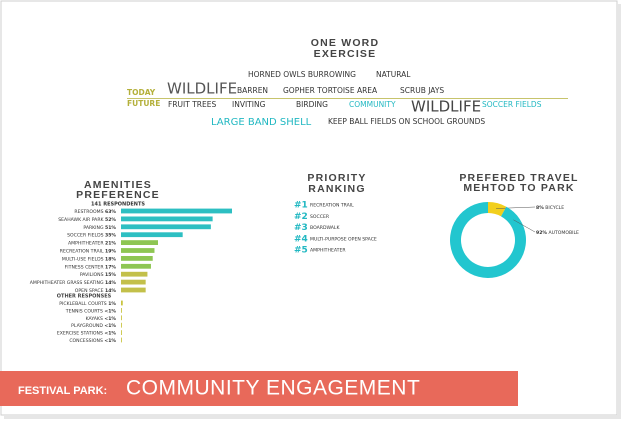 Image resolution: width=624 pixels, height=422 pixels. Describe the element at coordinates (88, 212) in the screenshot. I see `category: RESTROOMS` at that location.